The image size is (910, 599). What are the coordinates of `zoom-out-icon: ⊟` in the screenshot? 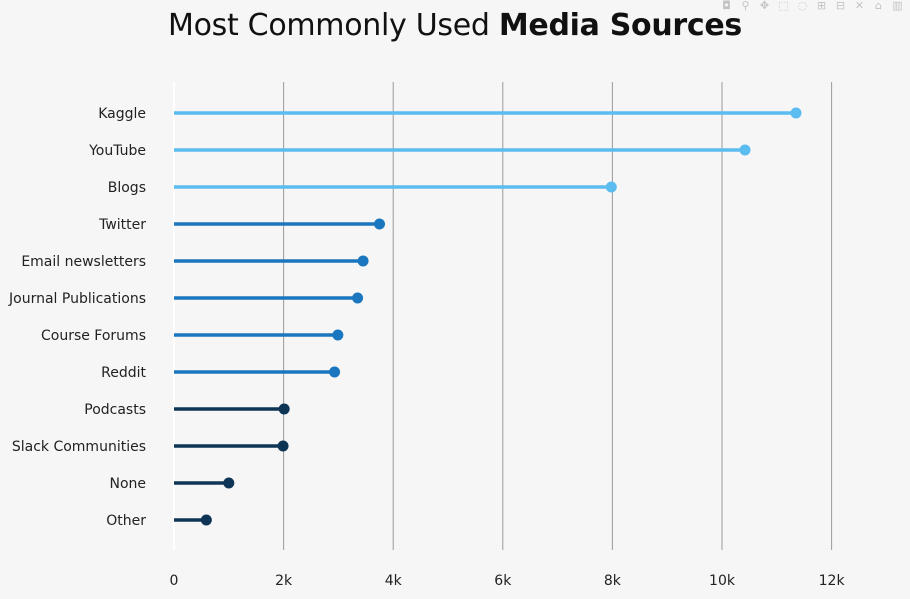 It's located at (840, 6).